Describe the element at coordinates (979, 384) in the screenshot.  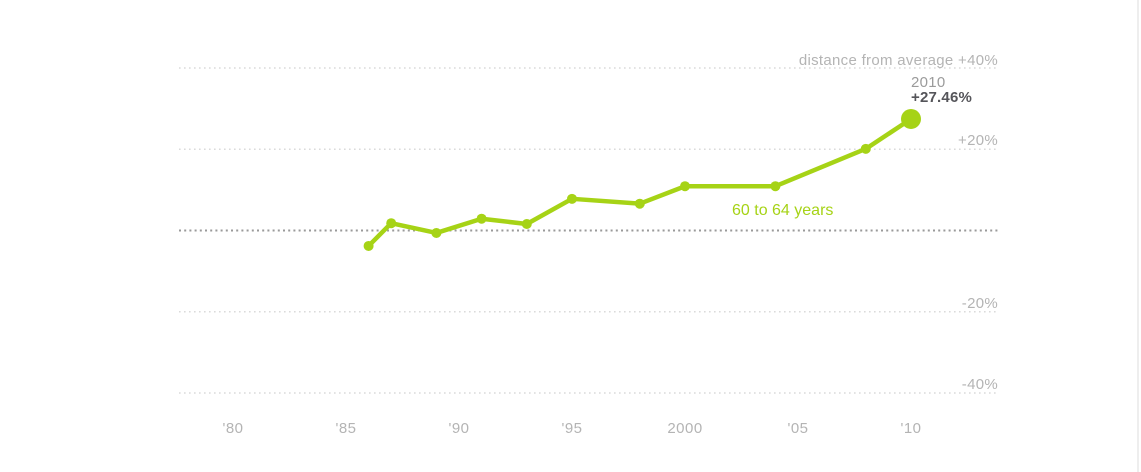
I see `ytick-label-minus40: -40%` at that location.